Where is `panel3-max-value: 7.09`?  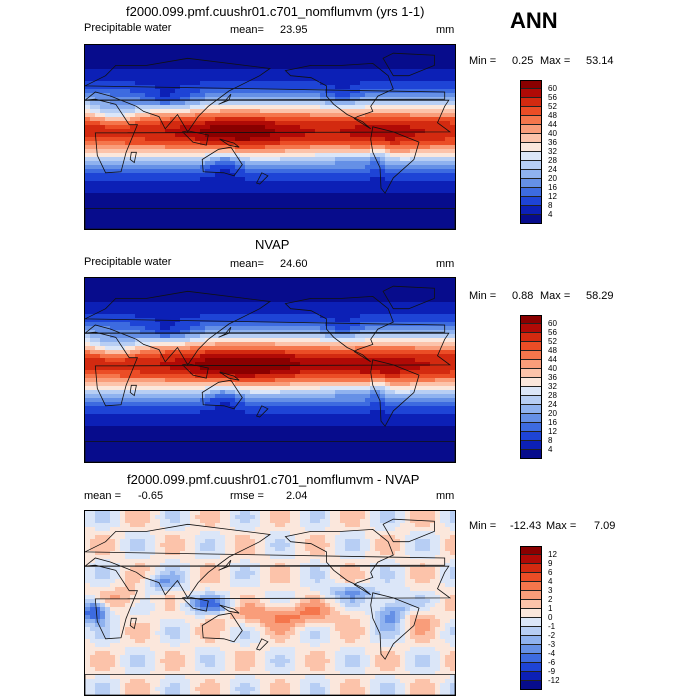
panel3-max-value: 7.09 is located at coordinates (605, 526).